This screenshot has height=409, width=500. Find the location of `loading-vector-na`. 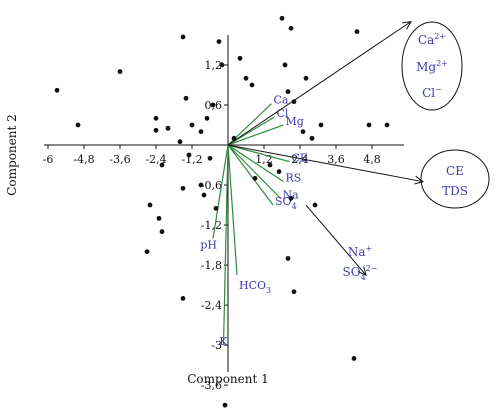

loading-vector-na is located at coordinates (254, 171).